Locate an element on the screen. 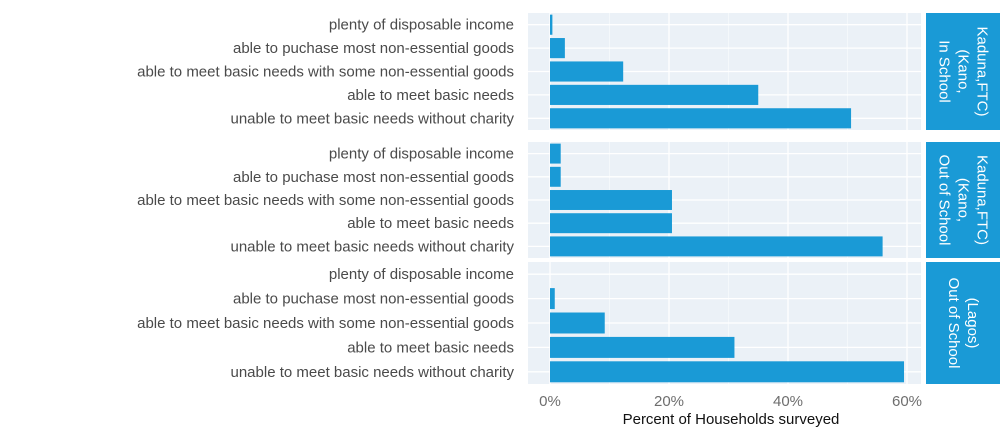 The width and height of the screenshot is (1003, 431). x-tick-label: 20% is located at coordinates (669, 401).